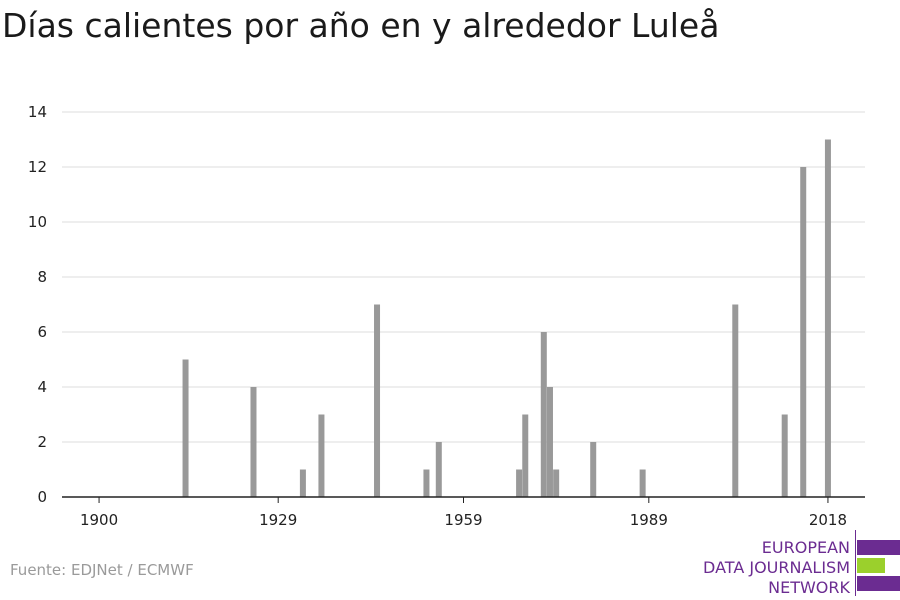 The width and height of the screenshot is (900, 600). I want to click on logo-divider, so click(855, 563).